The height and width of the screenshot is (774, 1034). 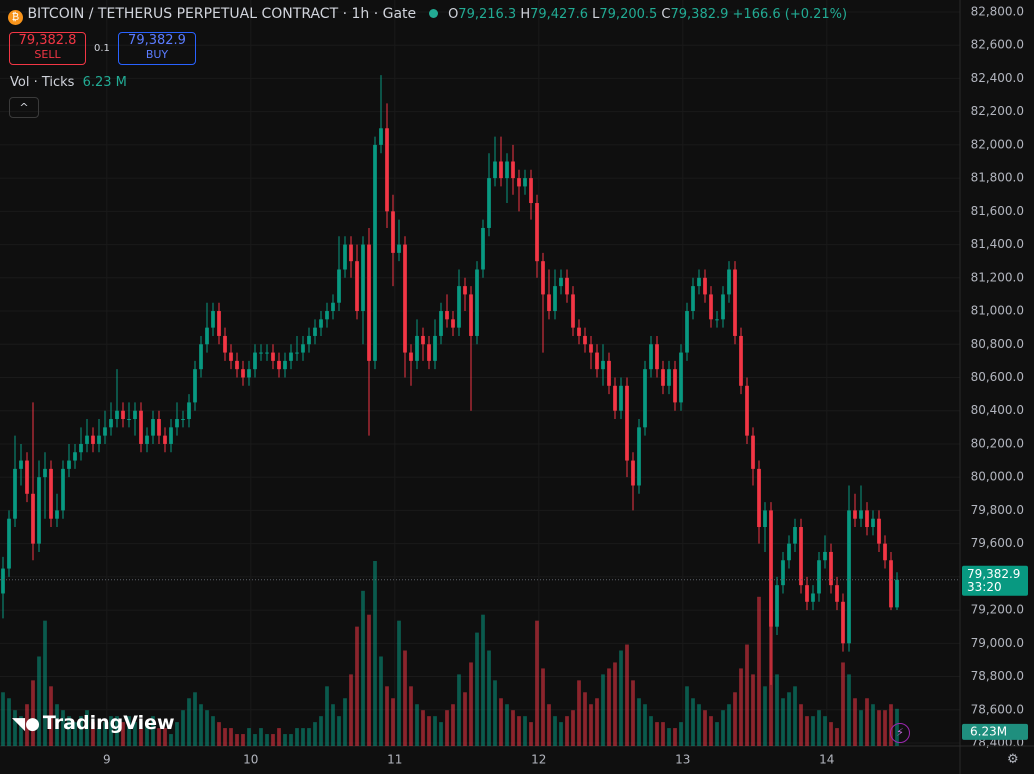 What do you see at coordinates (596, 14) in the screenshot?
I see `ohlc-key: L` at bounding box center [596, 14].